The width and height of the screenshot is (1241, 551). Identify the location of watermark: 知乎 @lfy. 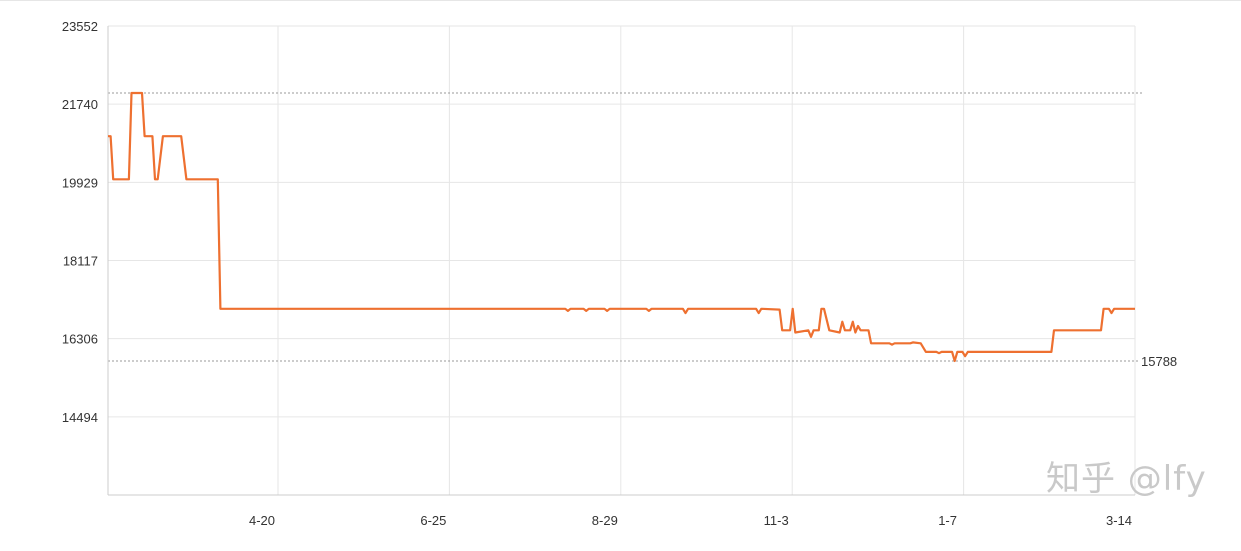
(1126, 479).